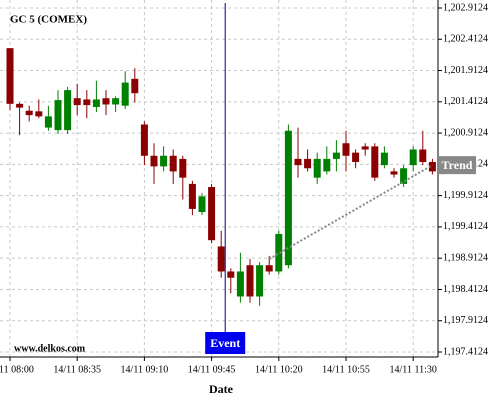  What do you see at coordinates (221, 389) in the screenshot?
I see `x-axis-label: Date` at bounding box center [221, 389].